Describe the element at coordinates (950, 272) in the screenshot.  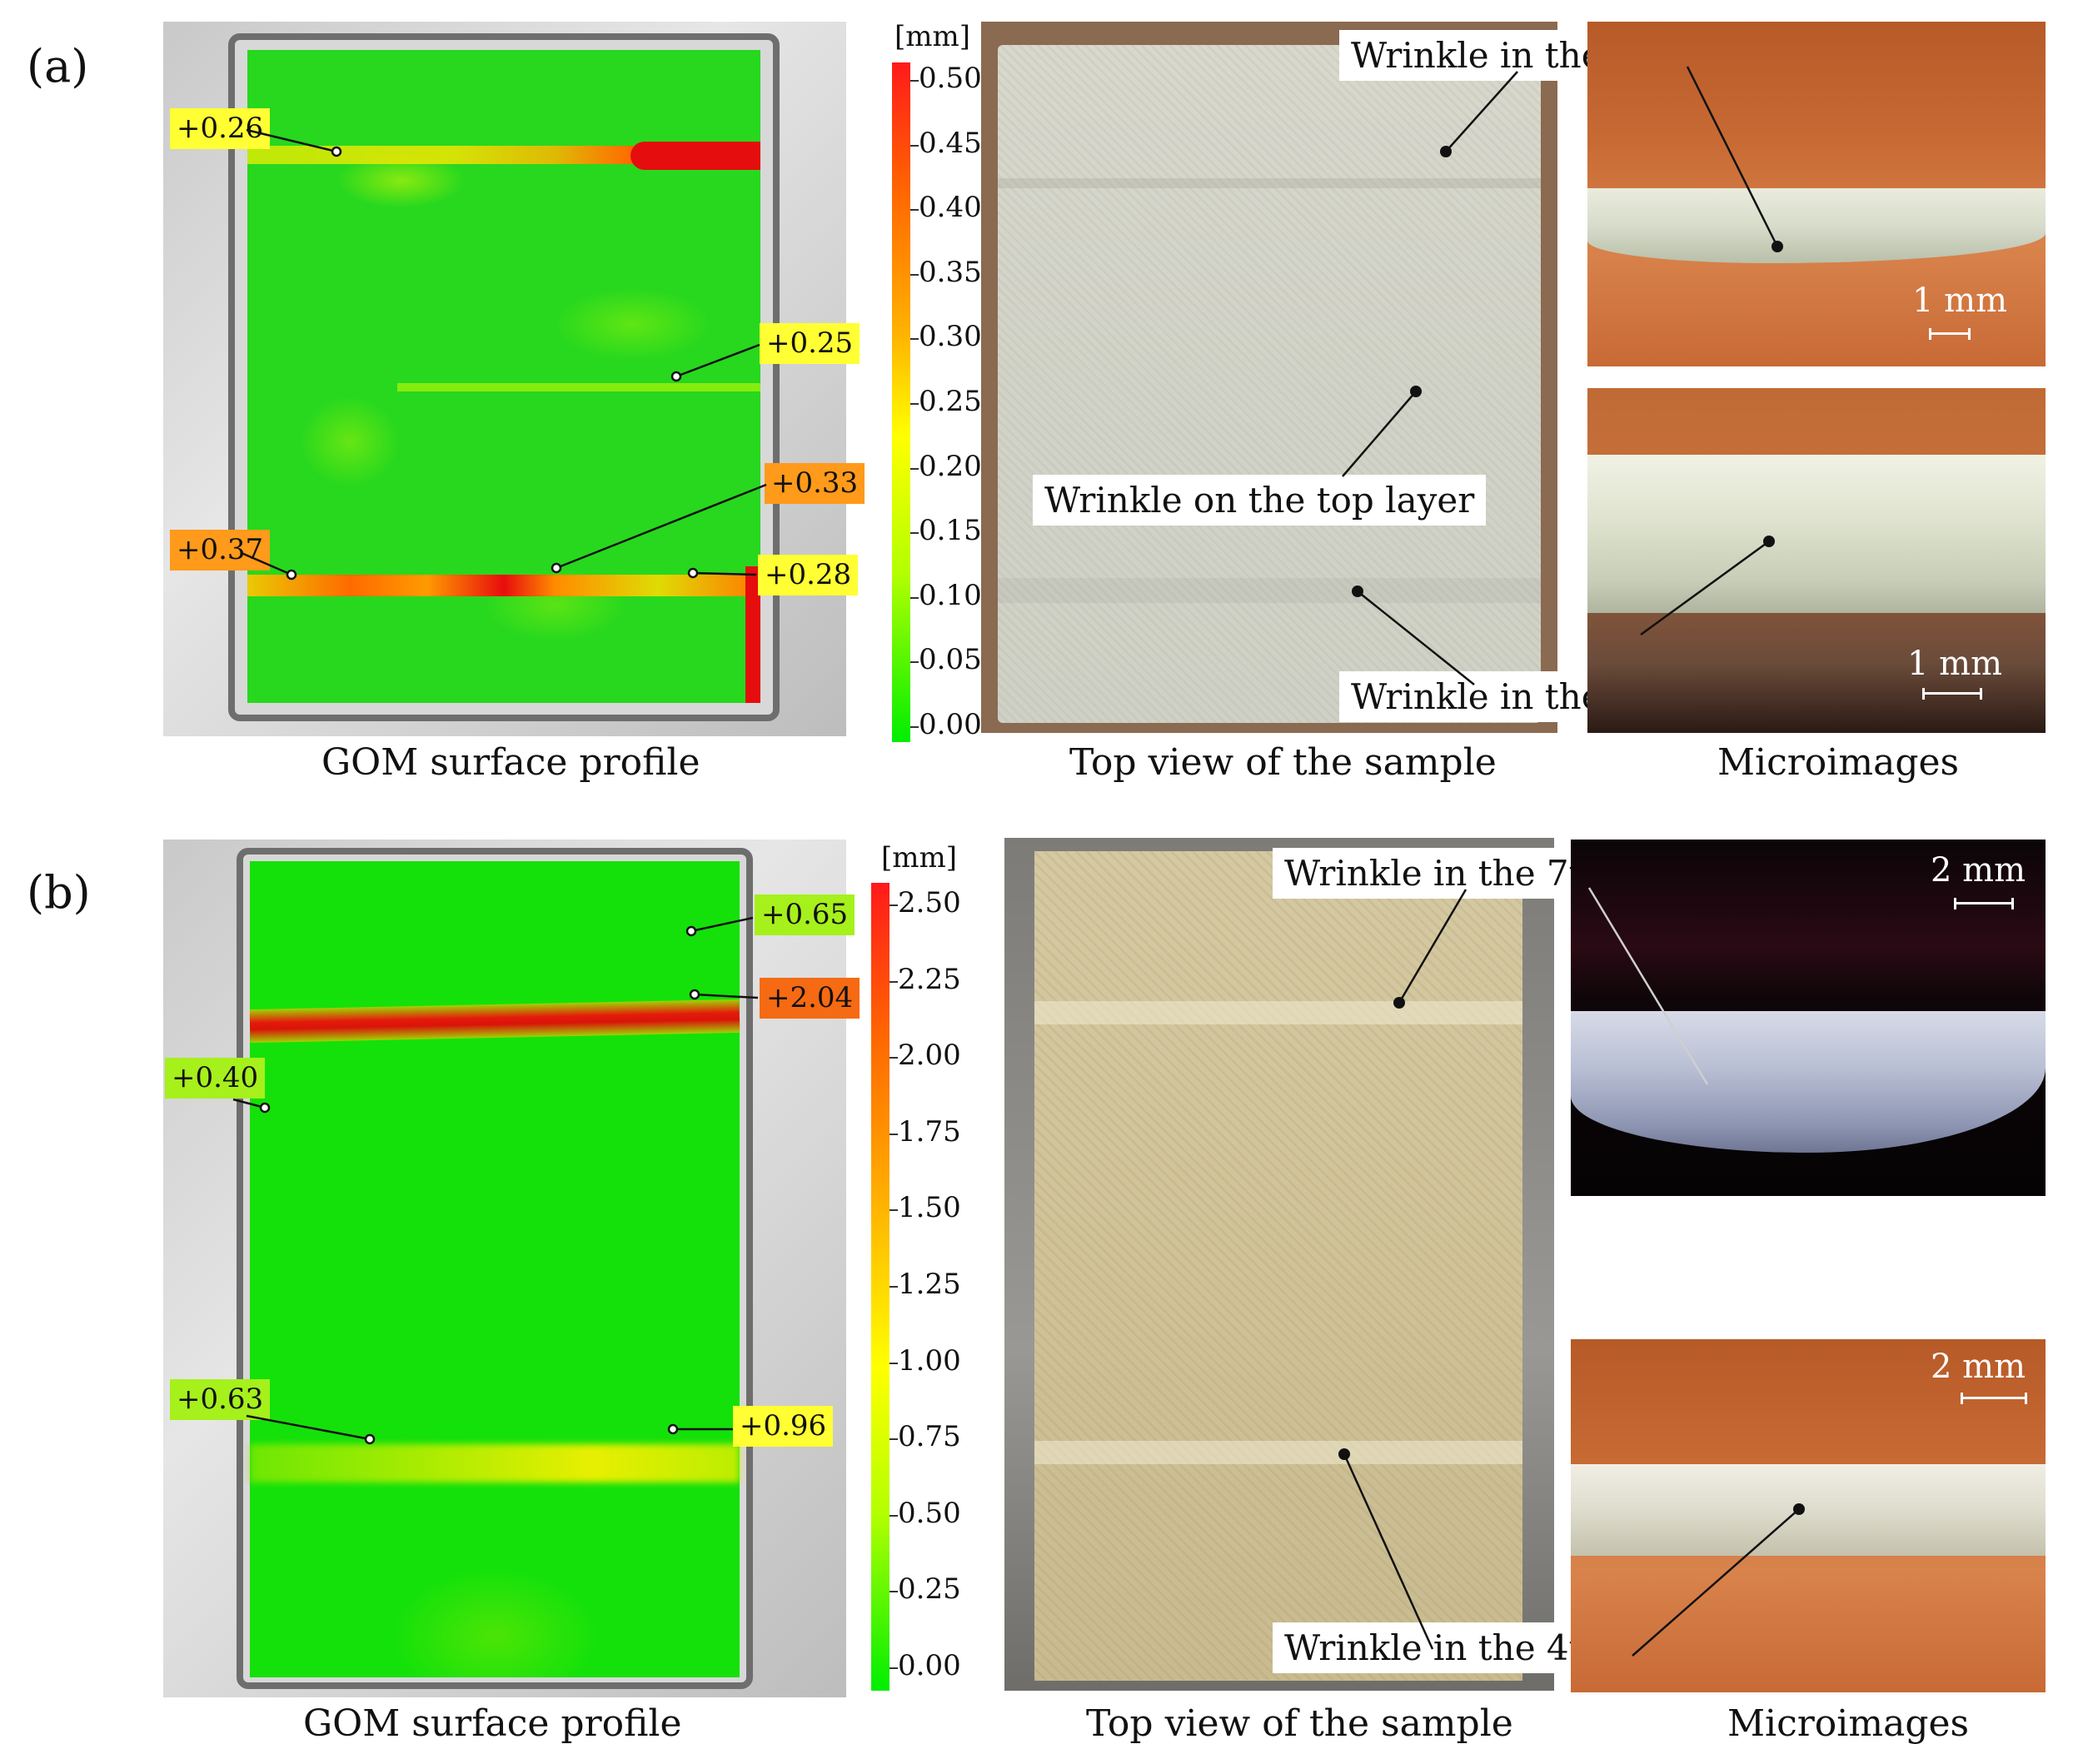
I see `colorbar-tick-label: 0.35` at that location.